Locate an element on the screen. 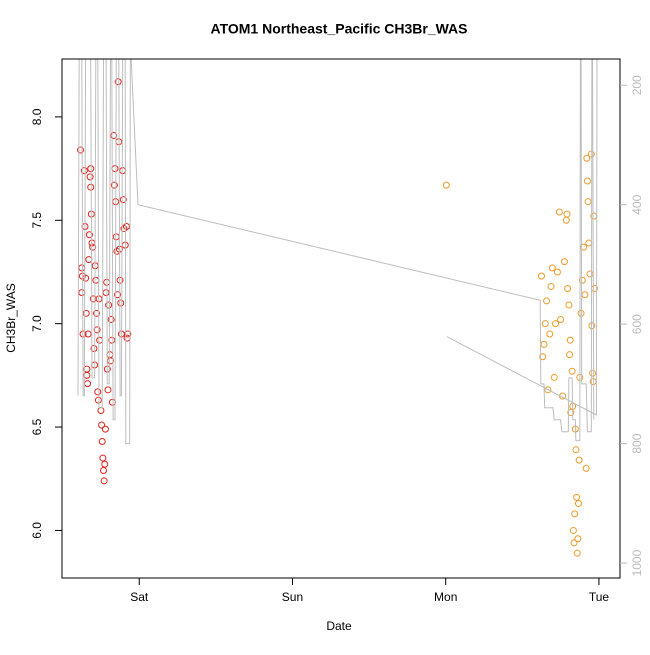 This screenshot has height=655, width=650. y2-tick-label: 400 is located at coordinates (637, 204).